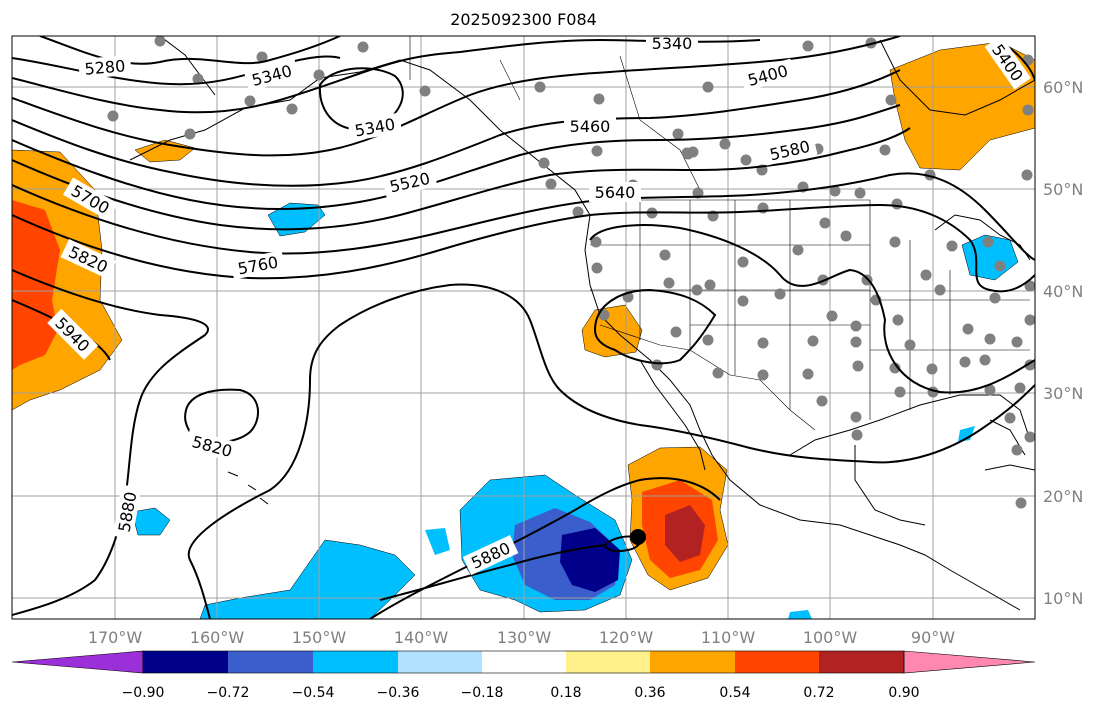  What do you see at coordinates (672, 43) in the screenshot?
I see `contour-label: 5340` at bounding box center [672, 43].